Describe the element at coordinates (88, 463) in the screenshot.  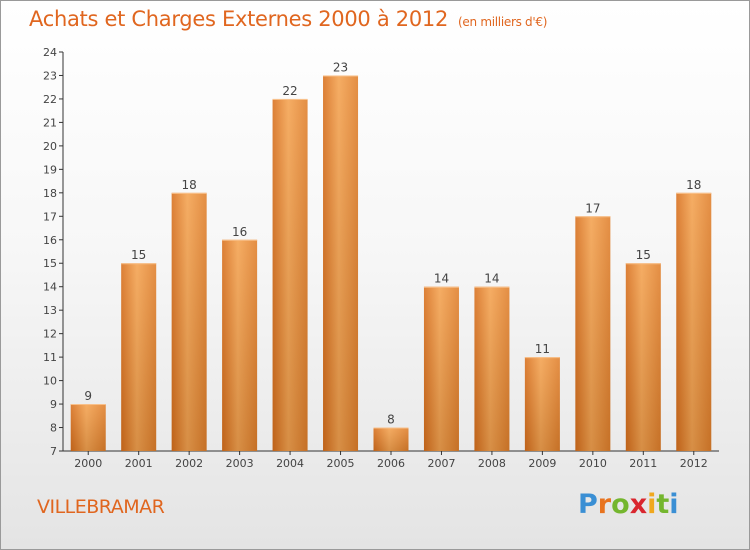
I see `x-tick-label: 2000` at that location.